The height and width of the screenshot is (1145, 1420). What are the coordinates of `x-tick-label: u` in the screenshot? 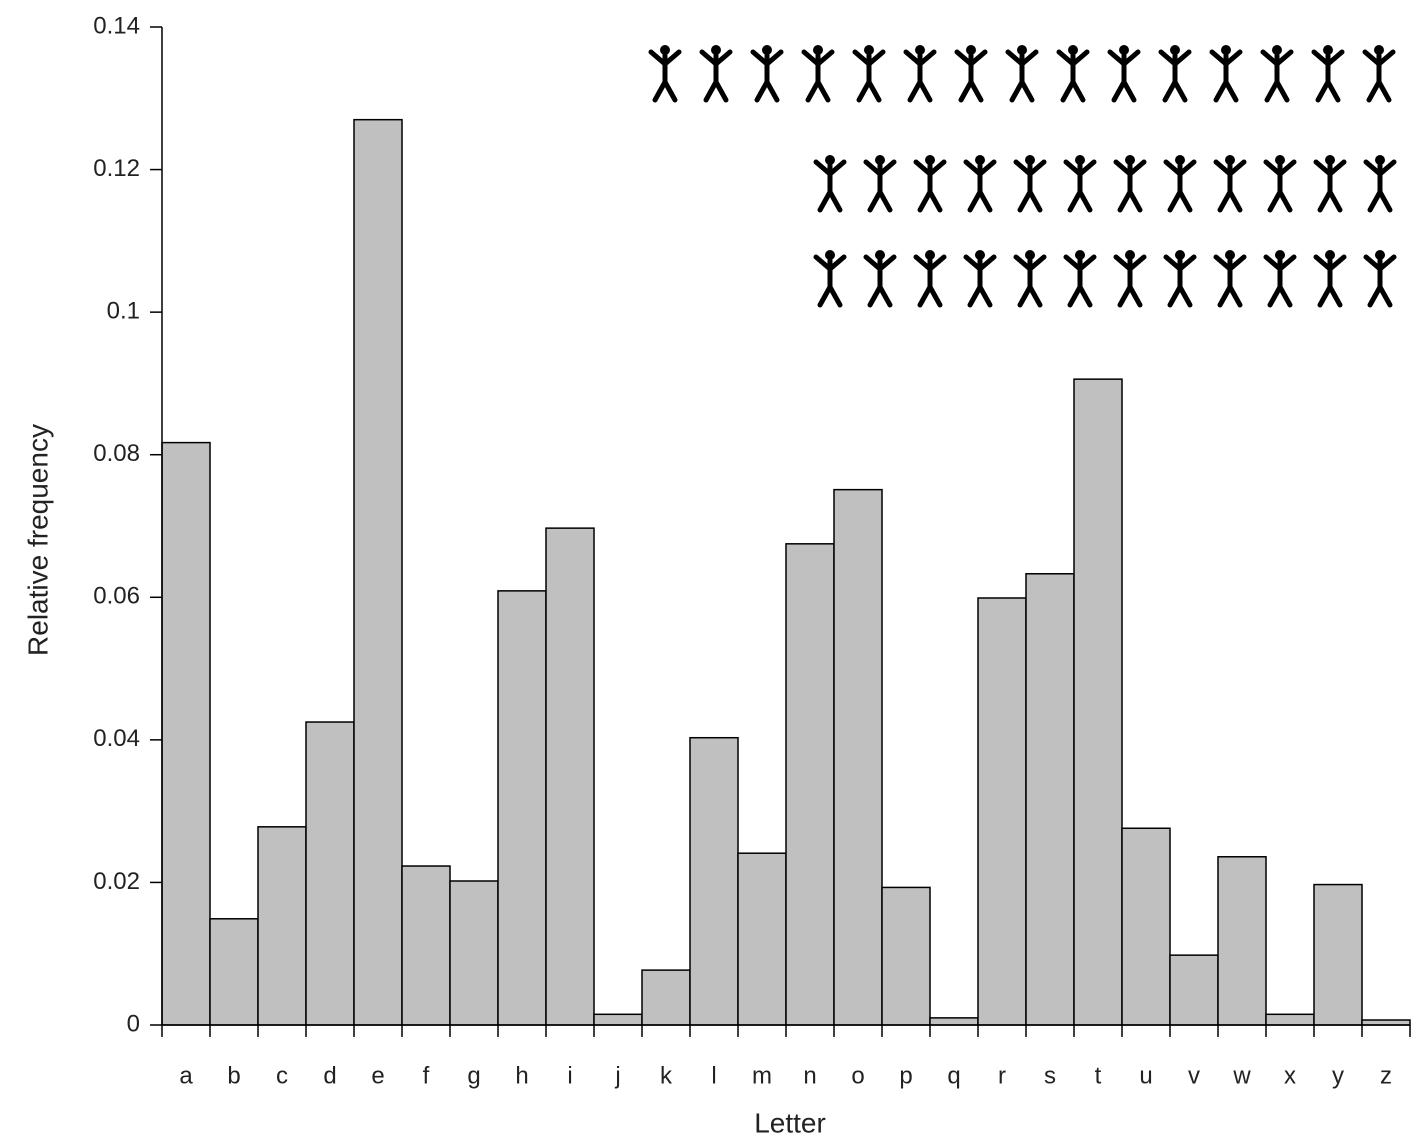 It's located at (1145, 1075).